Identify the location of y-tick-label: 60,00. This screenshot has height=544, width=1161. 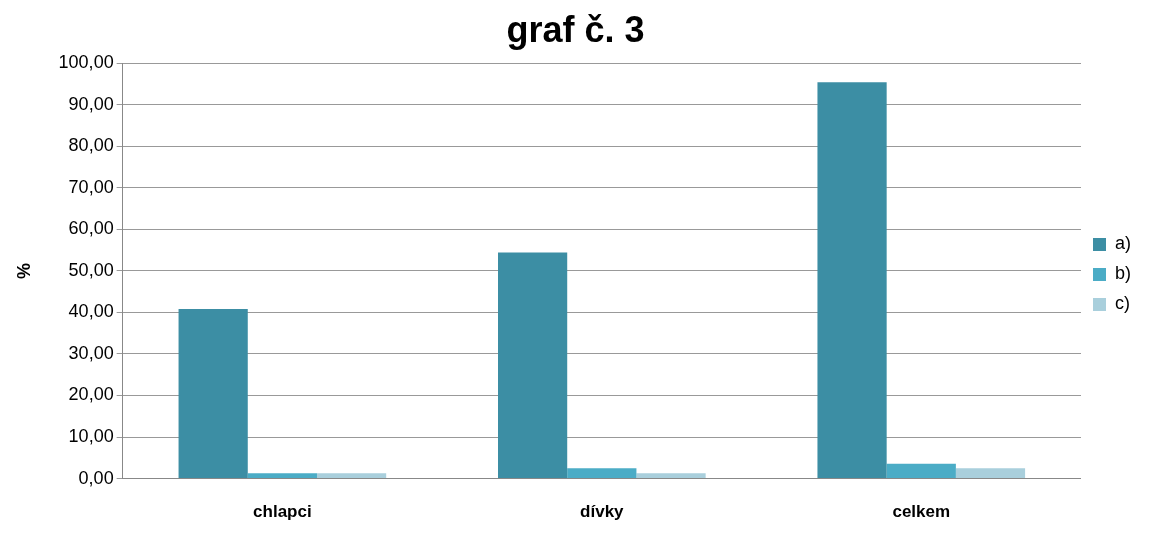
(91, 228).